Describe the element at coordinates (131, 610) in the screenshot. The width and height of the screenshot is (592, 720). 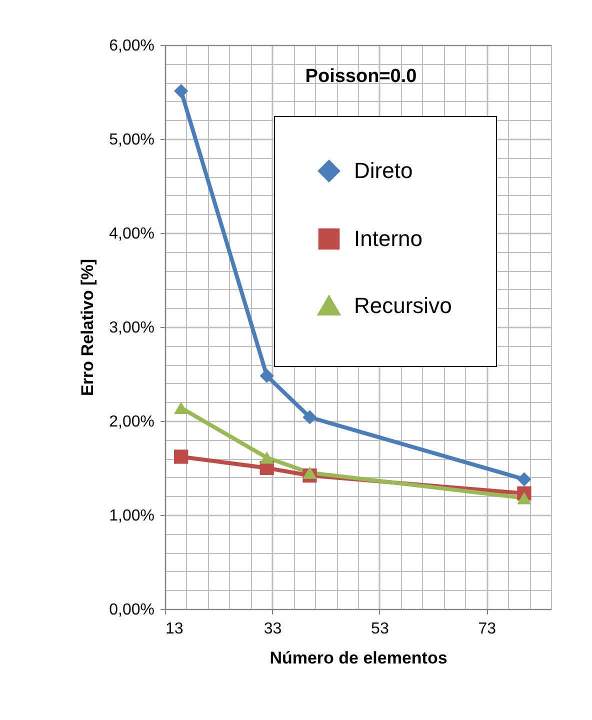
I see `y-tick-label: 0,00%` at that location.